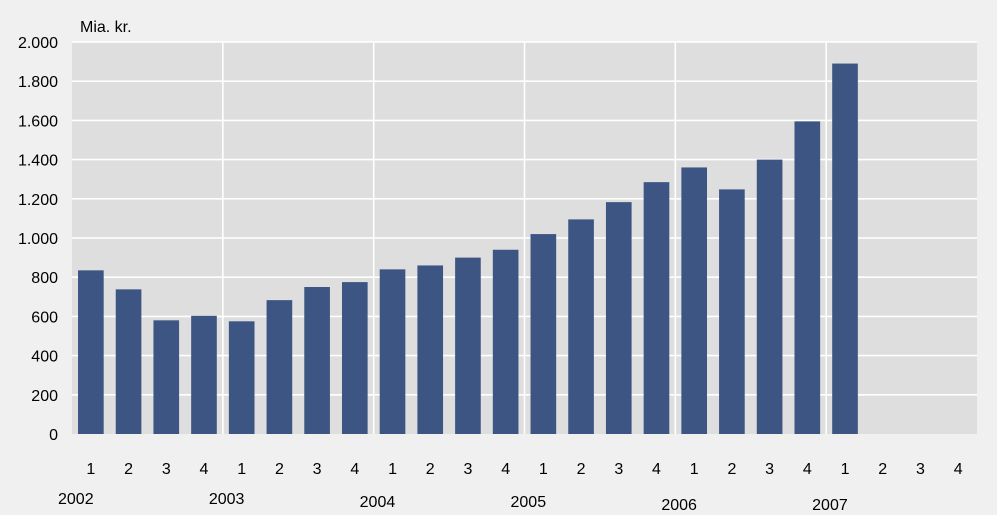 This screenshot has height=515, width=997. Describe the element at coordinates (830, 503) in the screenshot. I see `x-tick-label-year: 2007` at that location.